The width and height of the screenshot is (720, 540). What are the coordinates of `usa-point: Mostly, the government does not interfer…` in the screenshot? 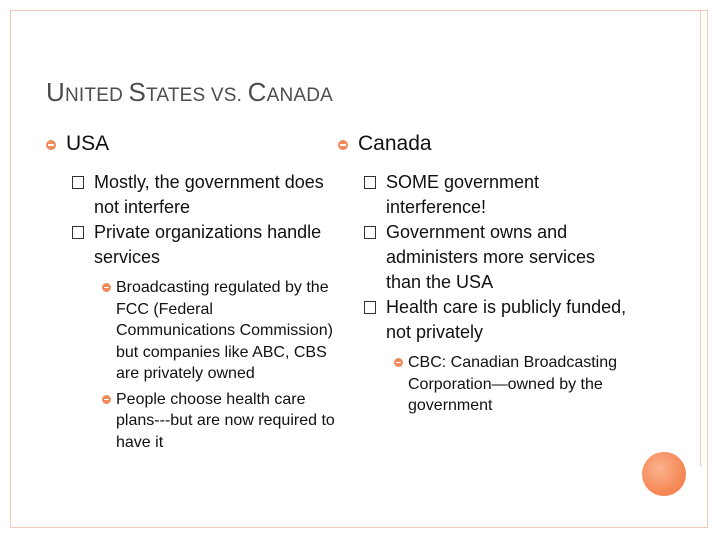 It's located at (191, 195).